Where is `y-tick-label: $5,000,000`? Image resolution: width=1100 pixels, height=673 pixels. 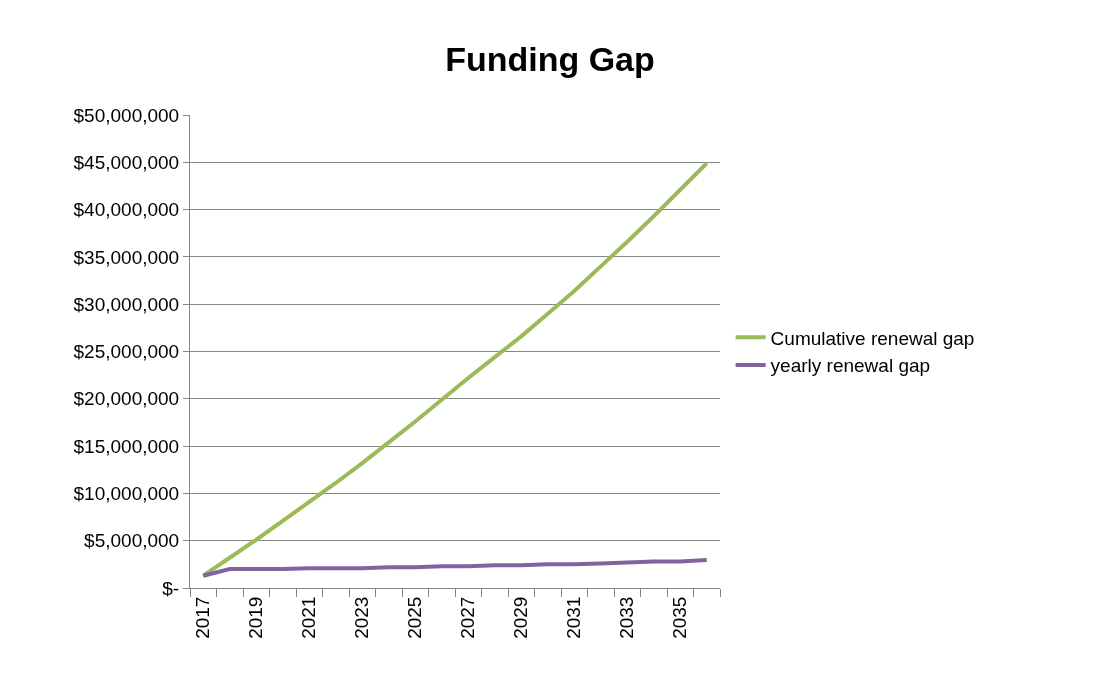 y-tick-label: $5,000,000 is located at coordinates (132, 541).